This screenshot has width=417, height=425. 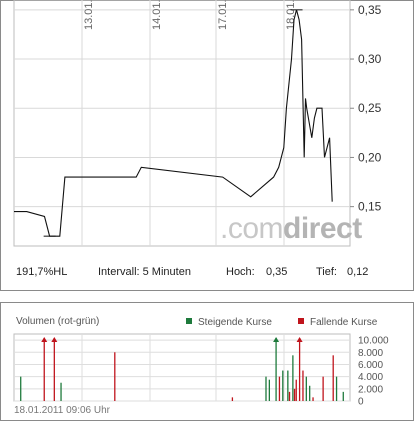 I want to click on info-change: 191,7%HL, so click(x=41, y=272).